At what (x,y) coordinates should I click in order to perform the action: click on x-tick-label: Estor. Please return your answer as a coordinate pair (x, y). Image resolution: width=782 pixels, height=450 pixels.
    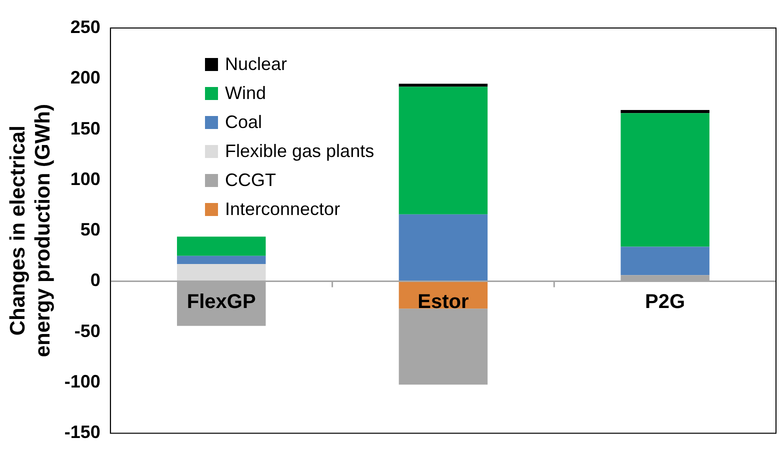
    Looking at the image, I should click on (443, 301).